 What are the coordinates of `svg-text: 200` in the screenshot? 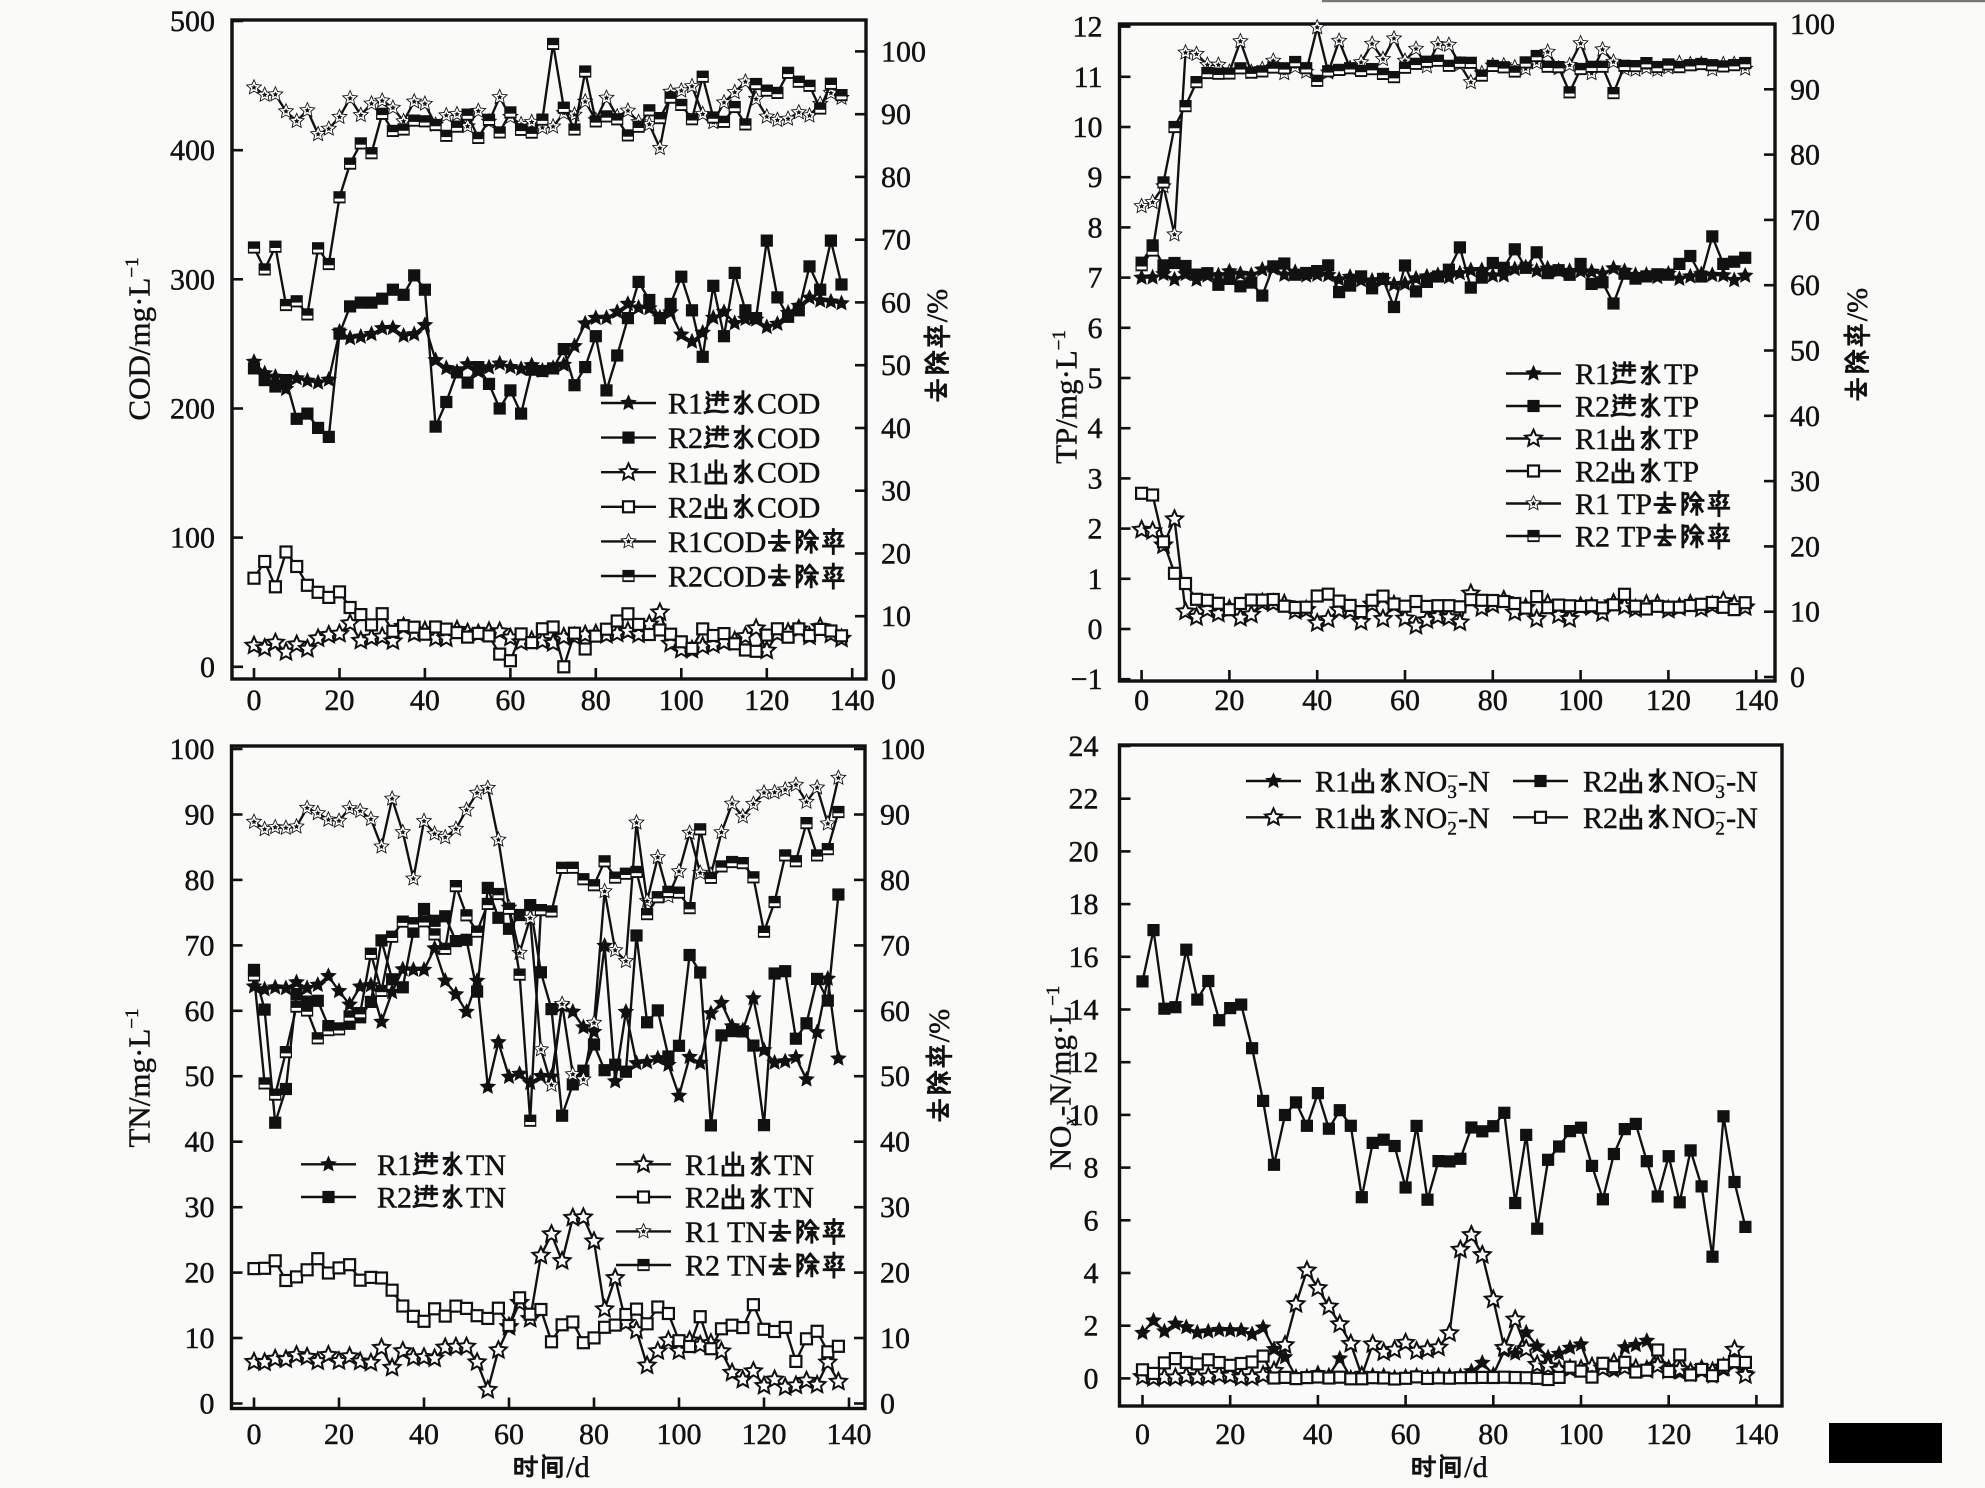 It's located at (192, 409).